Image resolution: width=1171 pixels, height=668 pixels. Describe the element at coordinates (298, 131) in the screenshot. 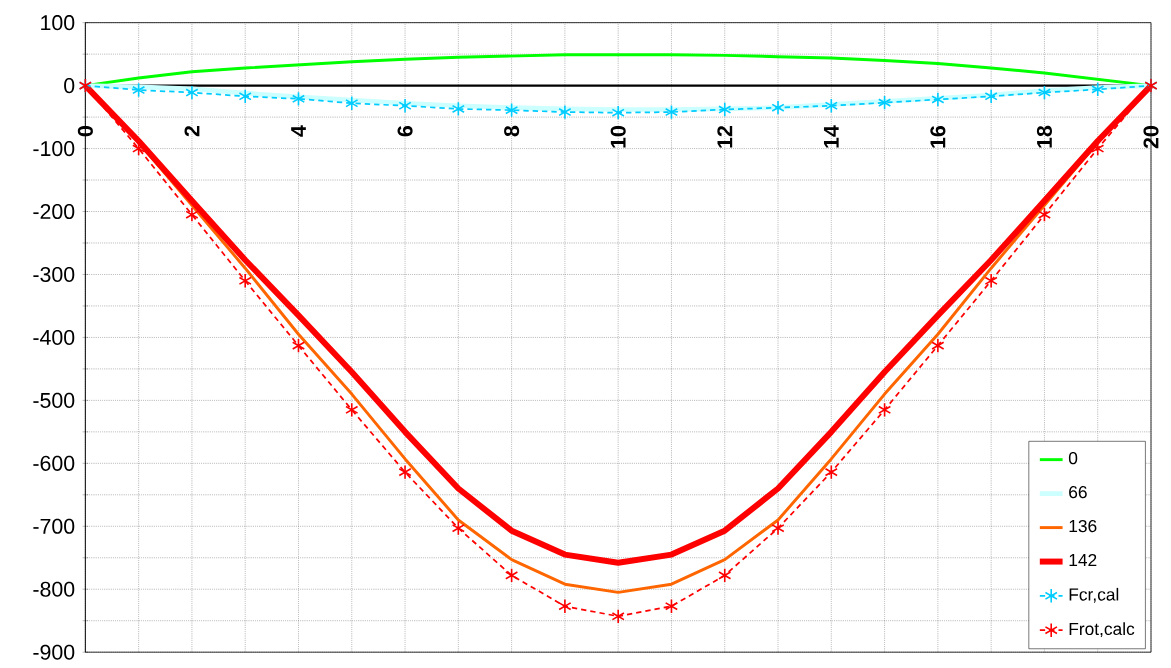

I see `x-tick-label: 4` at that location.